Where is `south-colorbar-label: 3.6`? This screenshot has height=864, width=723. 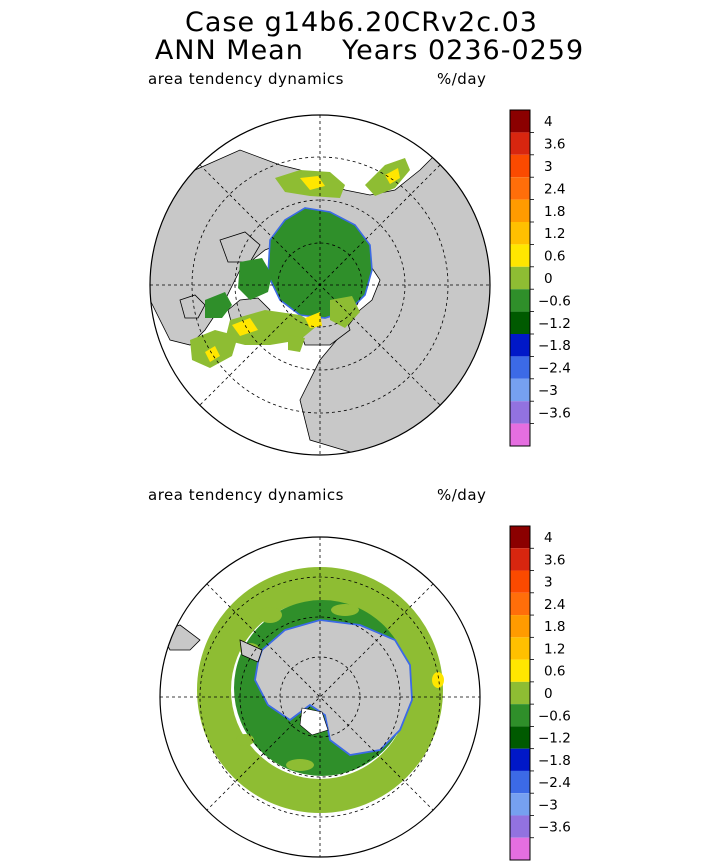
south-colorbar-label: 3.6 is located at coordinates (554, 560).